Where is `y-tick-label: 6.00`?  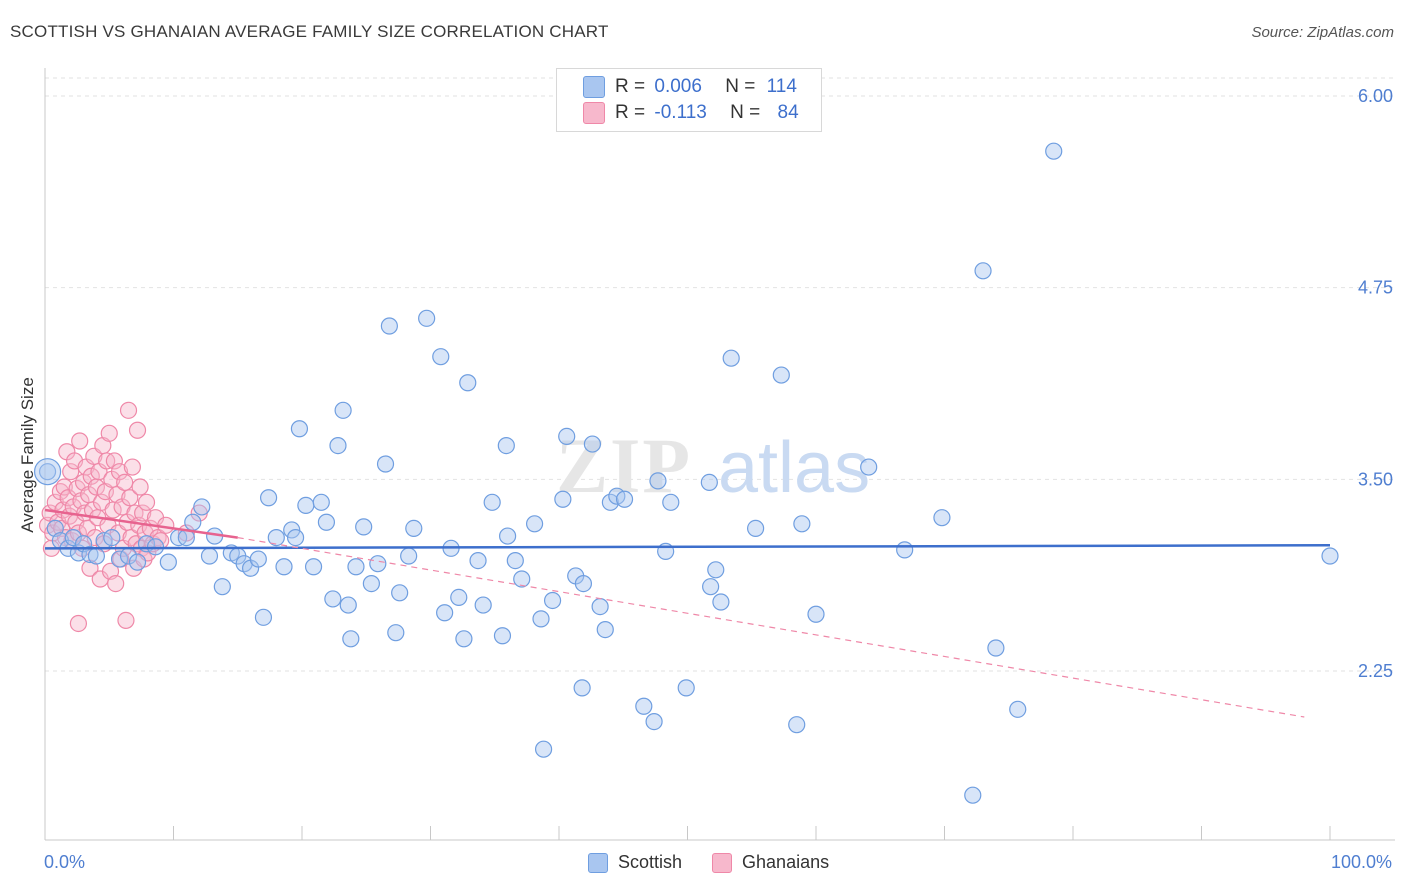 y-tick-label: 6.00 is located at coordinates (1375, 96).